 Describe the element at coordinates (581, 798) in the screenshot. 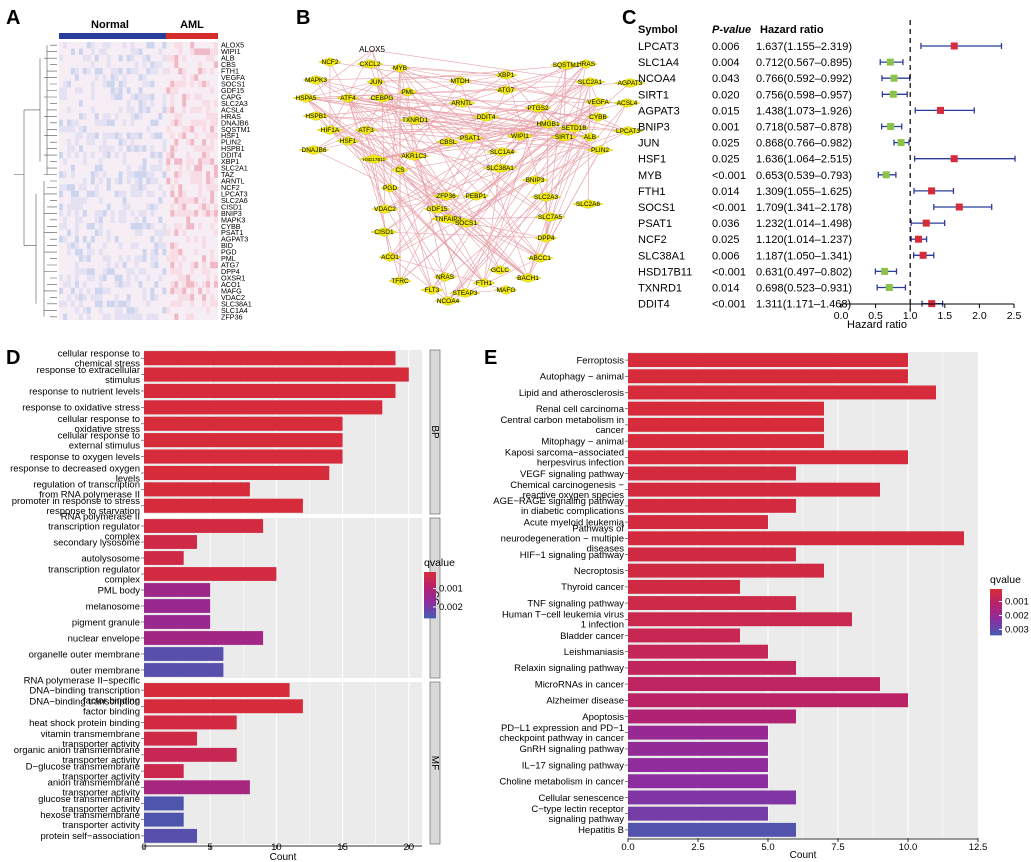

I see `kegg-term-label: Cellular senescence` at that location.